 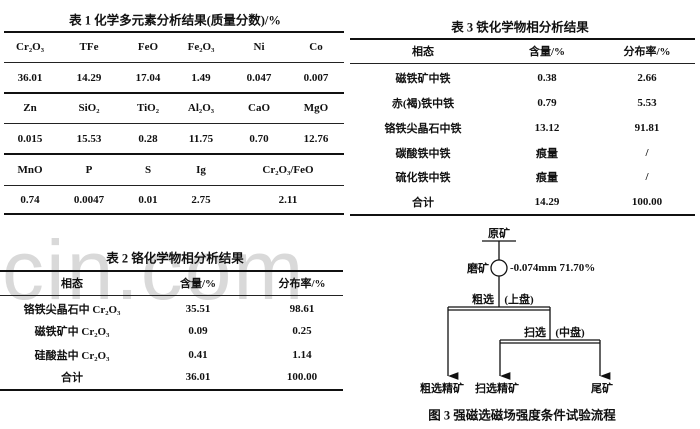 What do you see at coordinates (148, 139) in the screenshot?
I see `table-cell: 0.28` at bounding box center [148, 139].